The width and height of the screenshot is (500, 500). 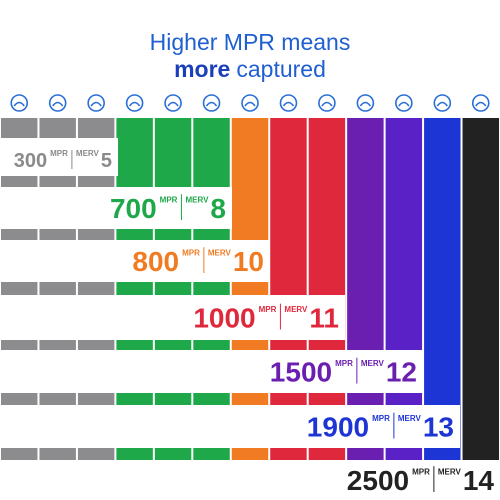 I want to click on title-line2: more captured, so click(x=250, y=69).